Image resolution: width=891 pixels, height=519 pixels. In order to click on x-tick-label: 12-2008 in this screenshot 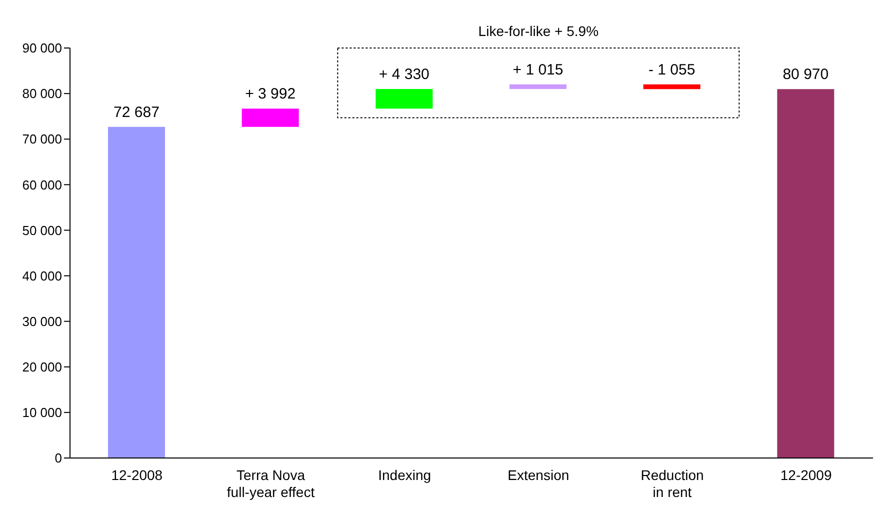, I will do `click(137, 475)`.